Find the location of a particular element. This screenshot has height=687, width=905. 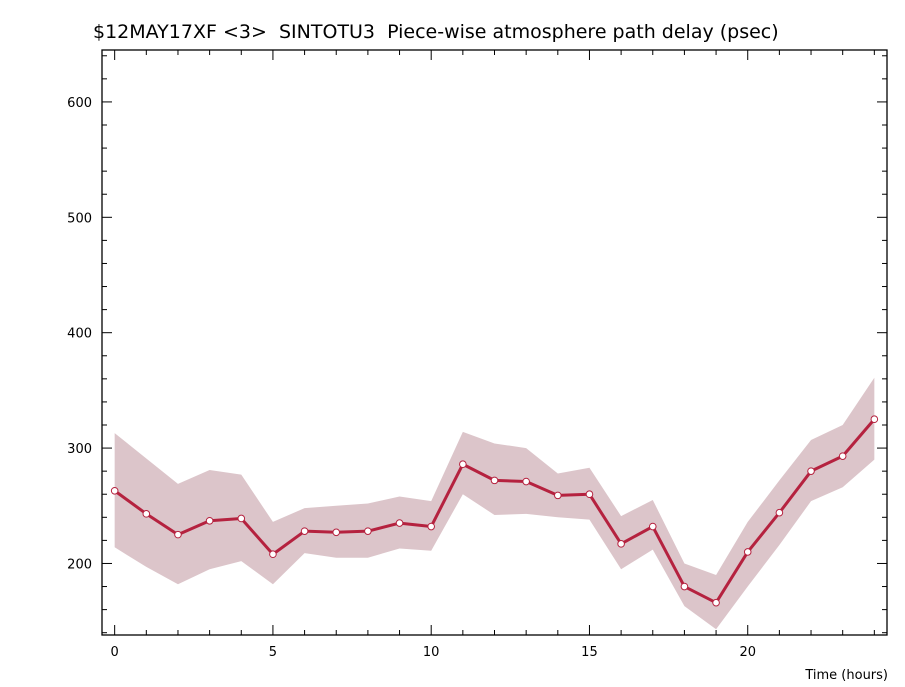

y-tick-label: 200 is located at coordinates (79, 564).